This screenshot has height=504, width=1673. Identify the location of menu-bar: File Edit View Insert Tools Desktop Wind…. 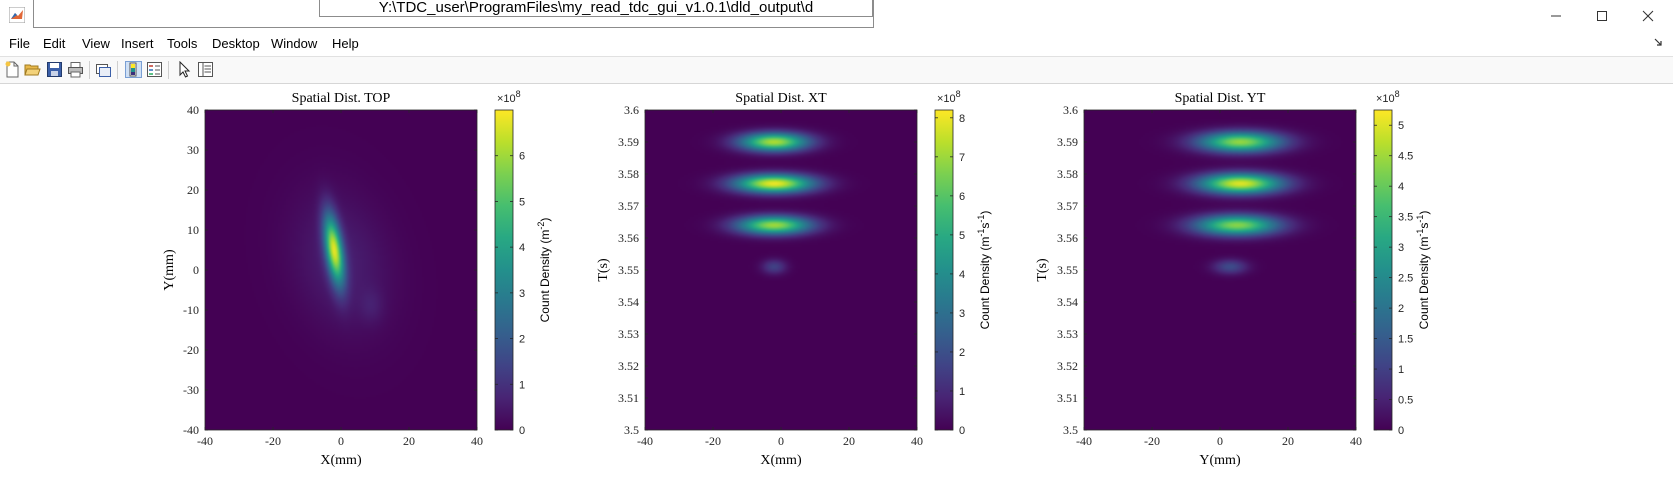
(836, 44).